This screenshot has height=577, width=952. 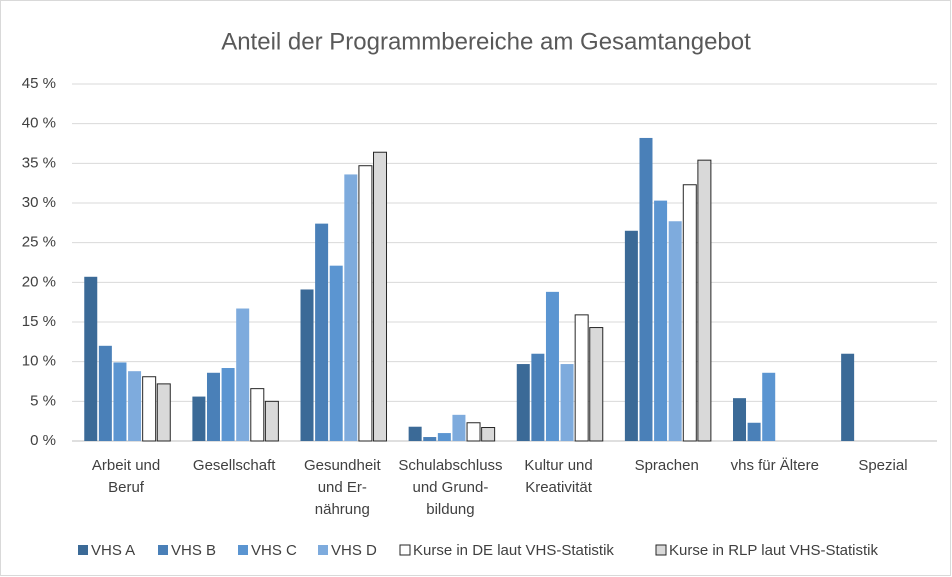 What do you see at coordinates (234, 465) in the screenshot?
I see `x-tick-label: Gesellschaft` at bounding box center [234, 465].